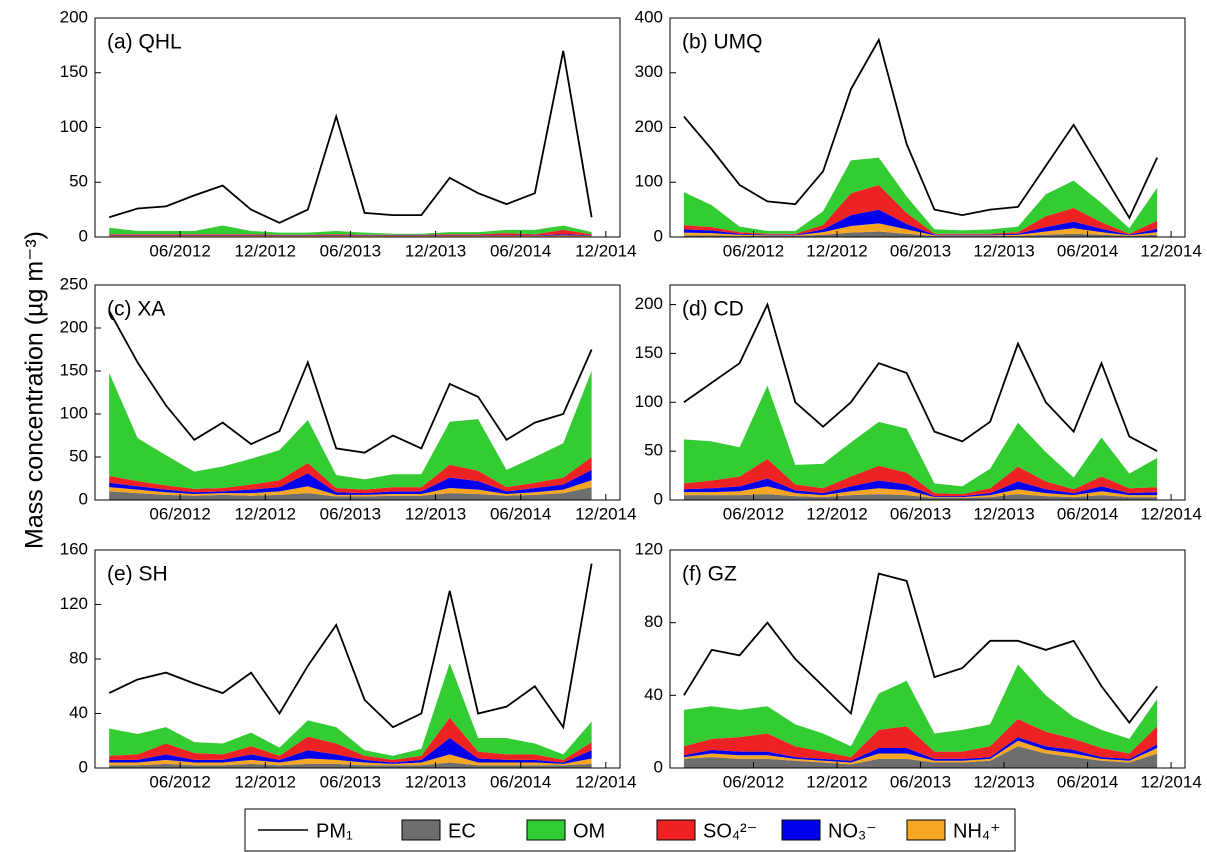 The width and height of the screenshot is (1207, 852). Describe the element at coordinates (136, 309) in the screenshot. I see `panel-title: (c) XA` at that location.